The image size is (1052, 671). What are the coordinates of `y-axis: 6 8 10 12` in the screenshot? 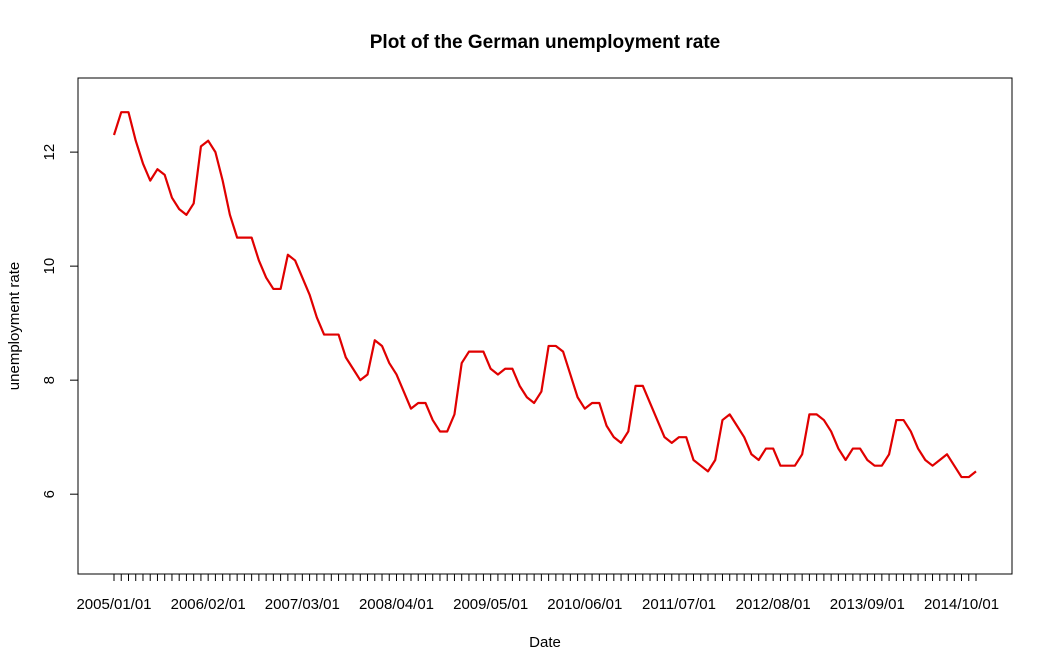 It's located at (60, 321).